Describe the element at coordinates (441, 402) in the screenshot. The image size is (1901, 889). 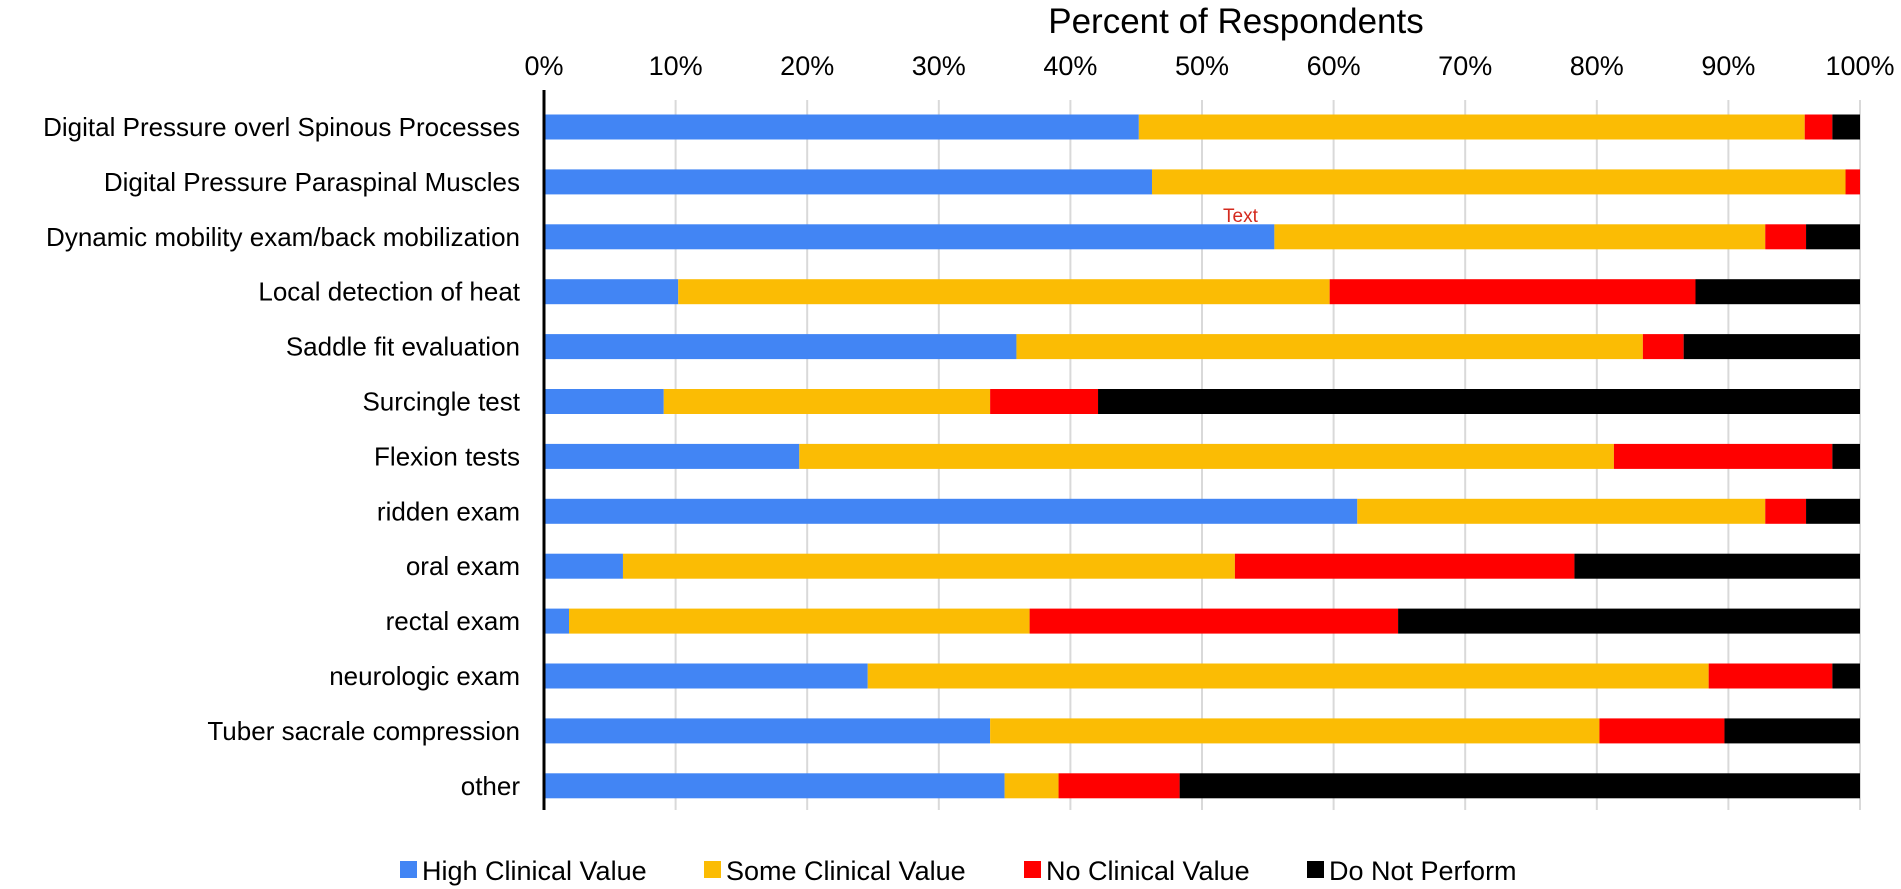
I see `category-label: Surcingle test` at that location.